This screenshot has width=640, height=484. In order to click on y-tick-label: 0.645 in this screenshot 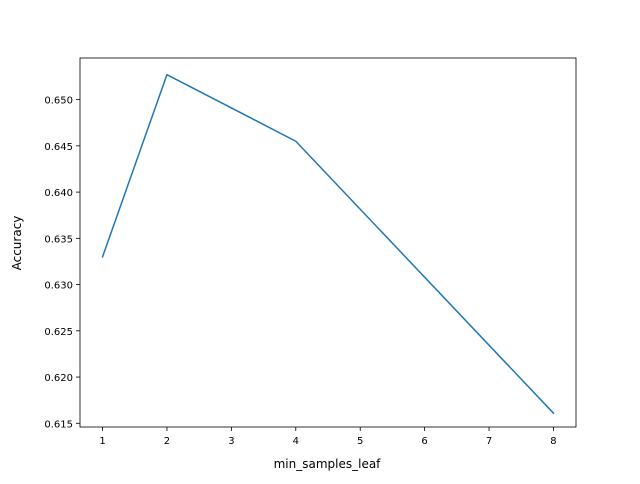, I will do `click(58, 147)`.